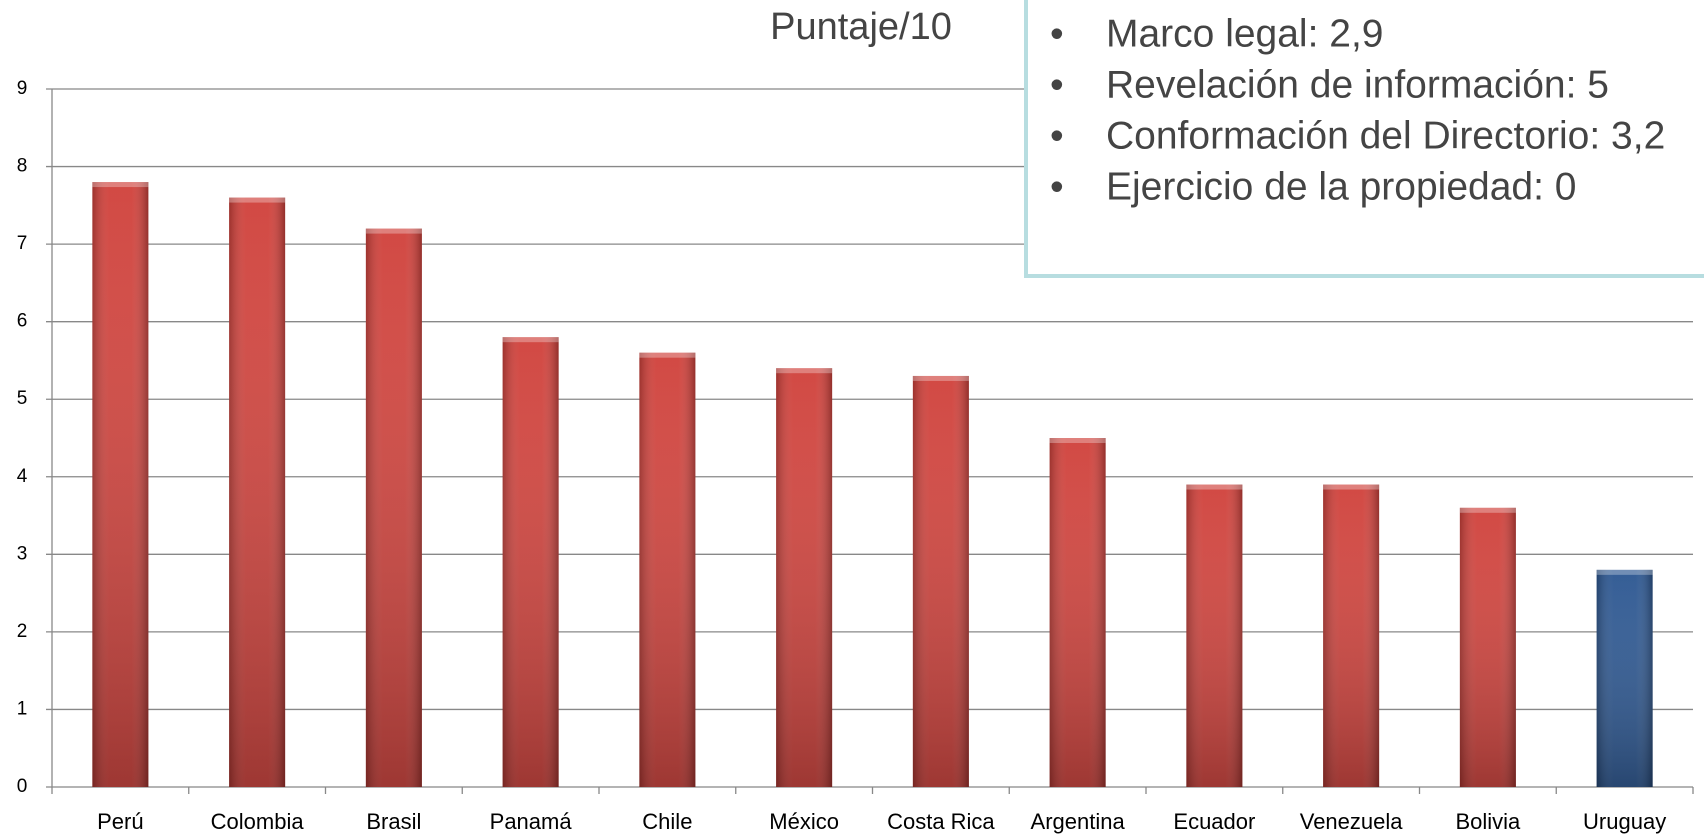  Describe the element at coordinates (1078, 821) in the screenshot. I see `x-tick-label: Argentina` at that location.